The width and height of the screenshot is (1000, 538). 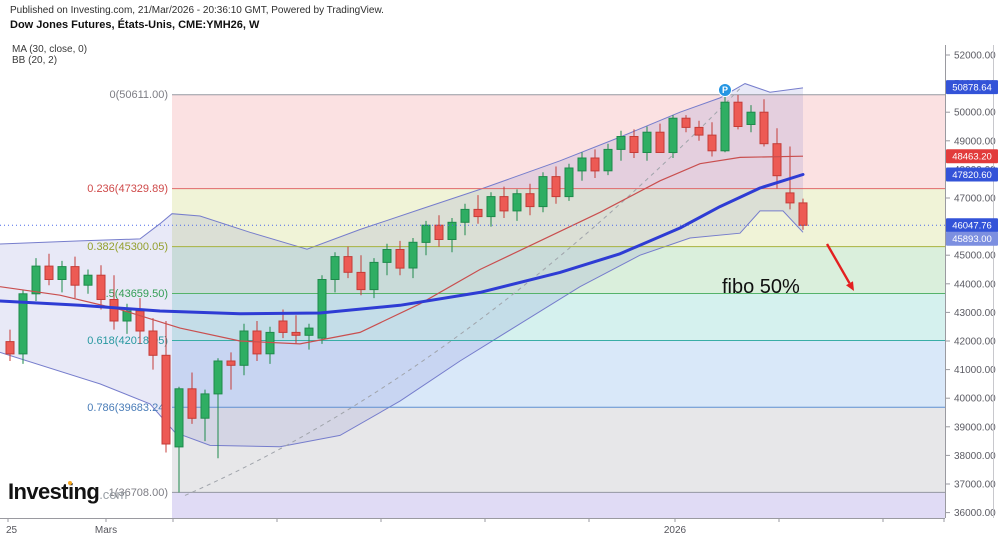 I want to click on indicator-label-bb: BB (20, 2), so click(x=35, y=60).